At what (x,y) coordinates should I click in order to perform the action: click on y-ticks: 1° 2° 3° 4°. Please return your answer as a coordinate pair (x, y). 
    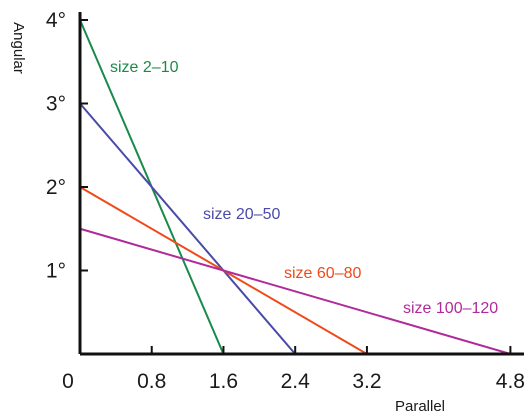
    Looking at the image, I should click on (67, 146).